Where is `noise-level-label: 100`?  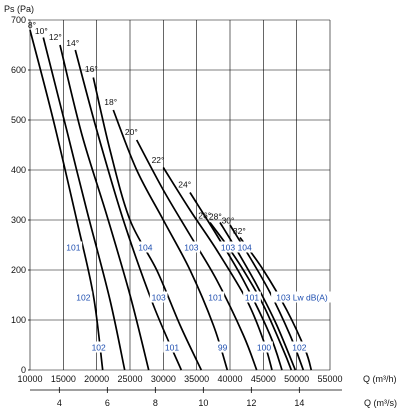 noise-level-label: 100 is located at coordinates (264, 348).